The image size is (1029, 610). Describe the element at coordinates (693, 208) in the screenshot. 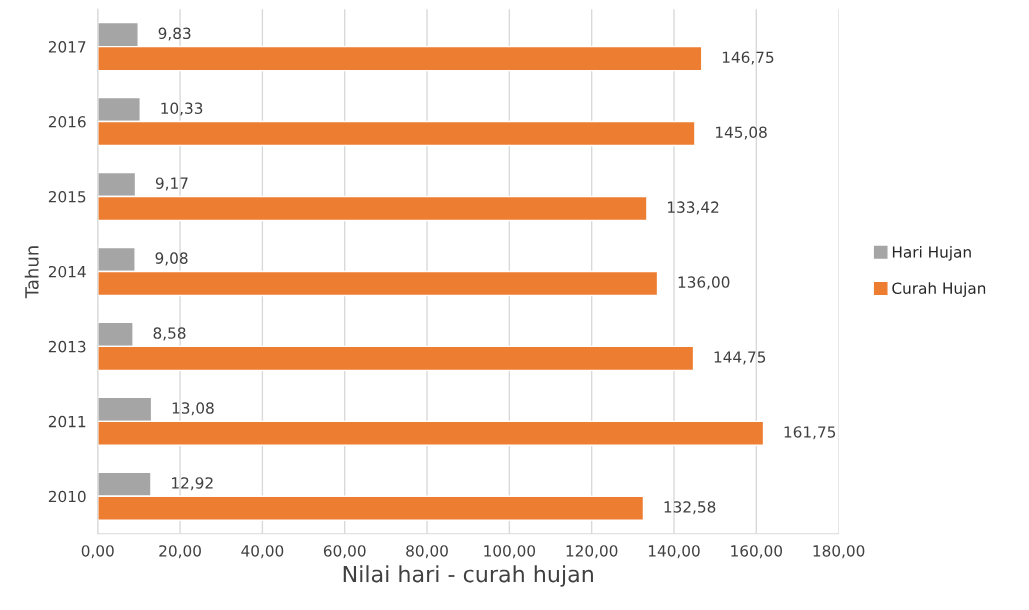

I see `data-label: 133,42` at that location.